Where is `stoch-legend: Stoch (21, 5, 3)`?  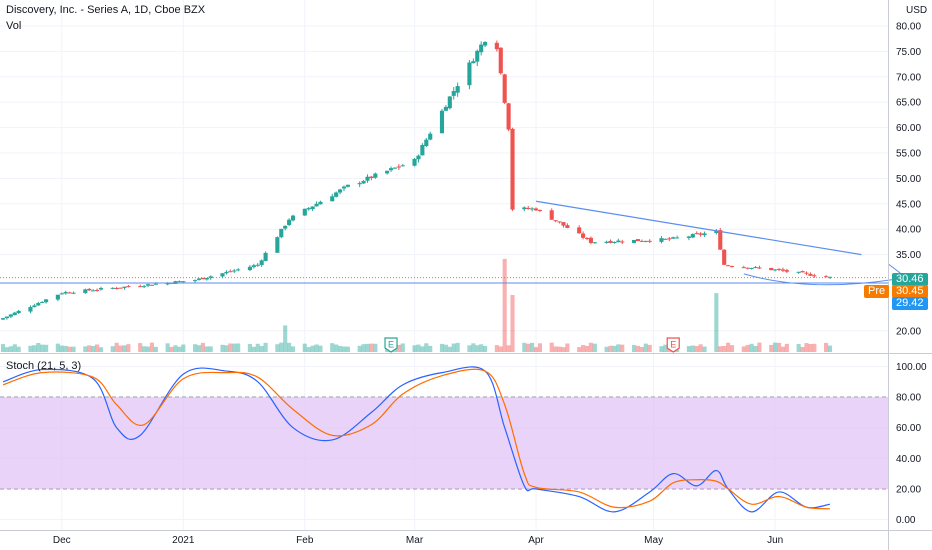 stoch-legend: Stoch (21, 5, 3) is located at coordinates (44, 366).